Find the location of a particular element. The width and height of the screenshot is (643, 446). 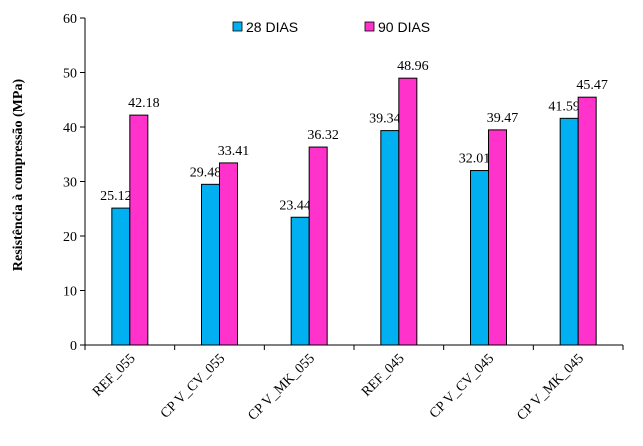

data-label: 29.48 is located at coordinates (206, 172).